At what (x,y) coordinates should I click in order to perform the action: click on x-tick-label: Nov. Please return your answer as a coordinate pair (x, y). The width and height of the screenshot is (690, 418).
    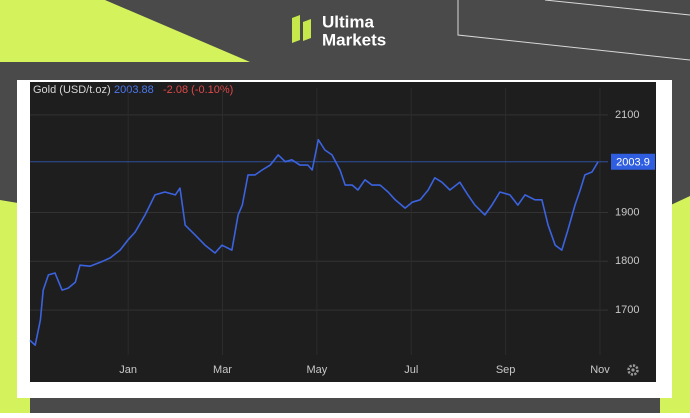
    Looking at the image, I should click on (600, 370).